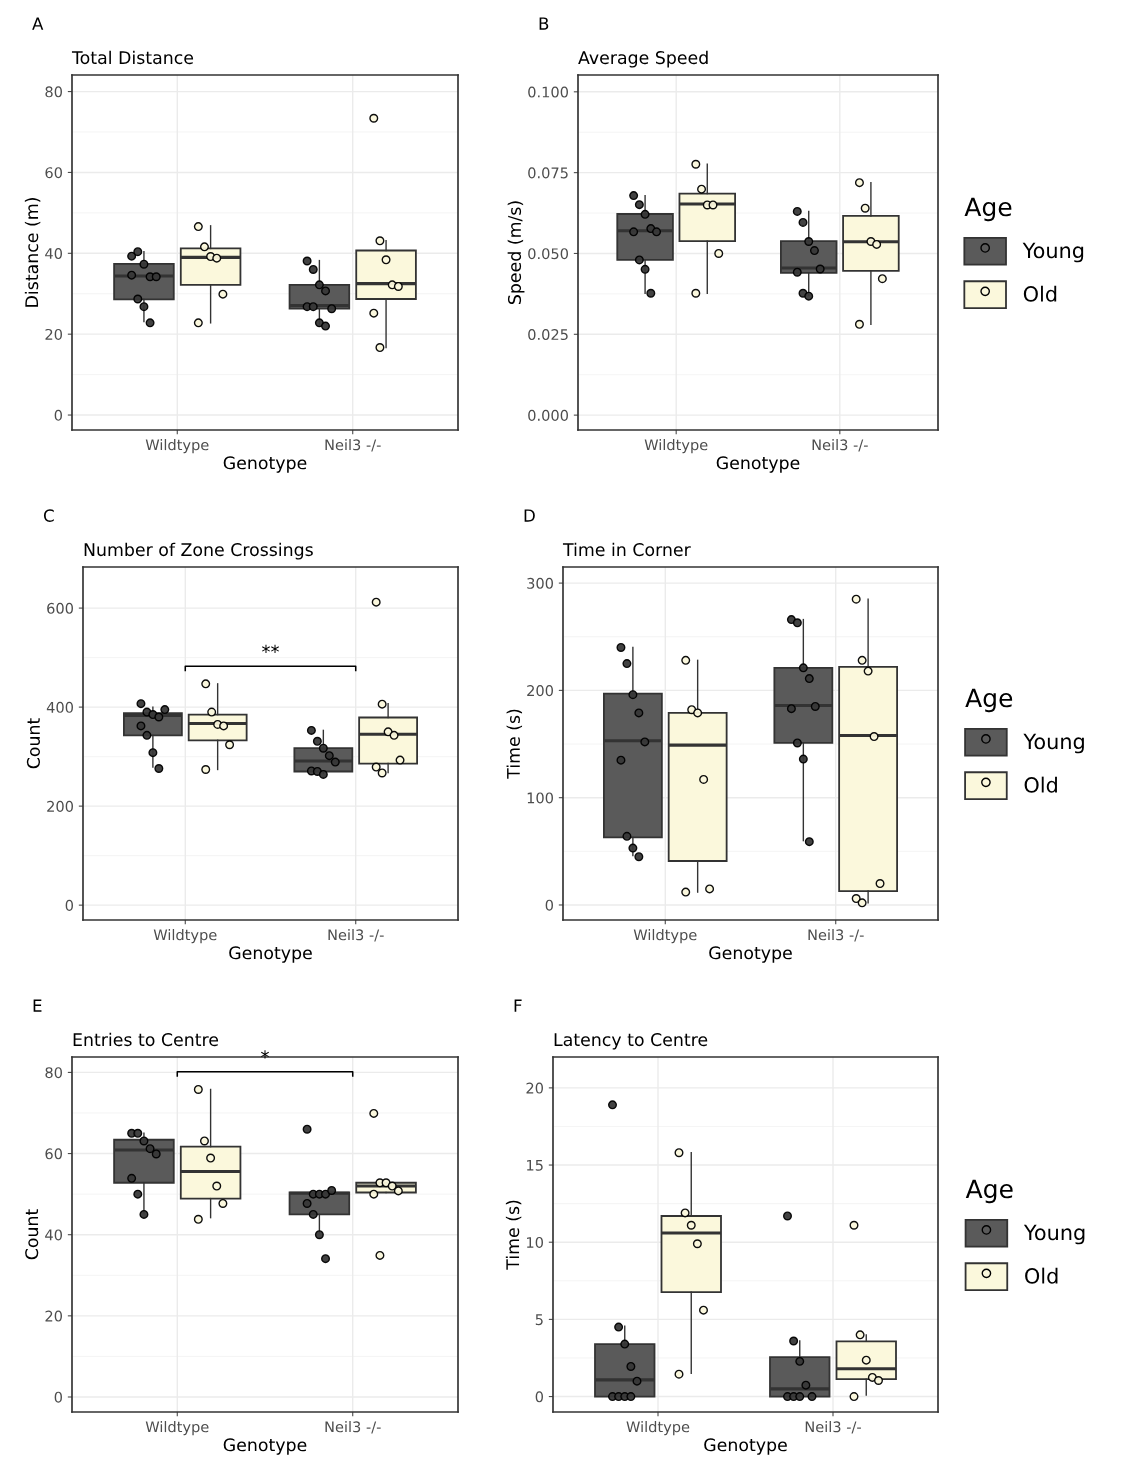  Describe the element at coordinates (626, 549) in the screenshot. I see `chart-title: Time in Corner` at that location.